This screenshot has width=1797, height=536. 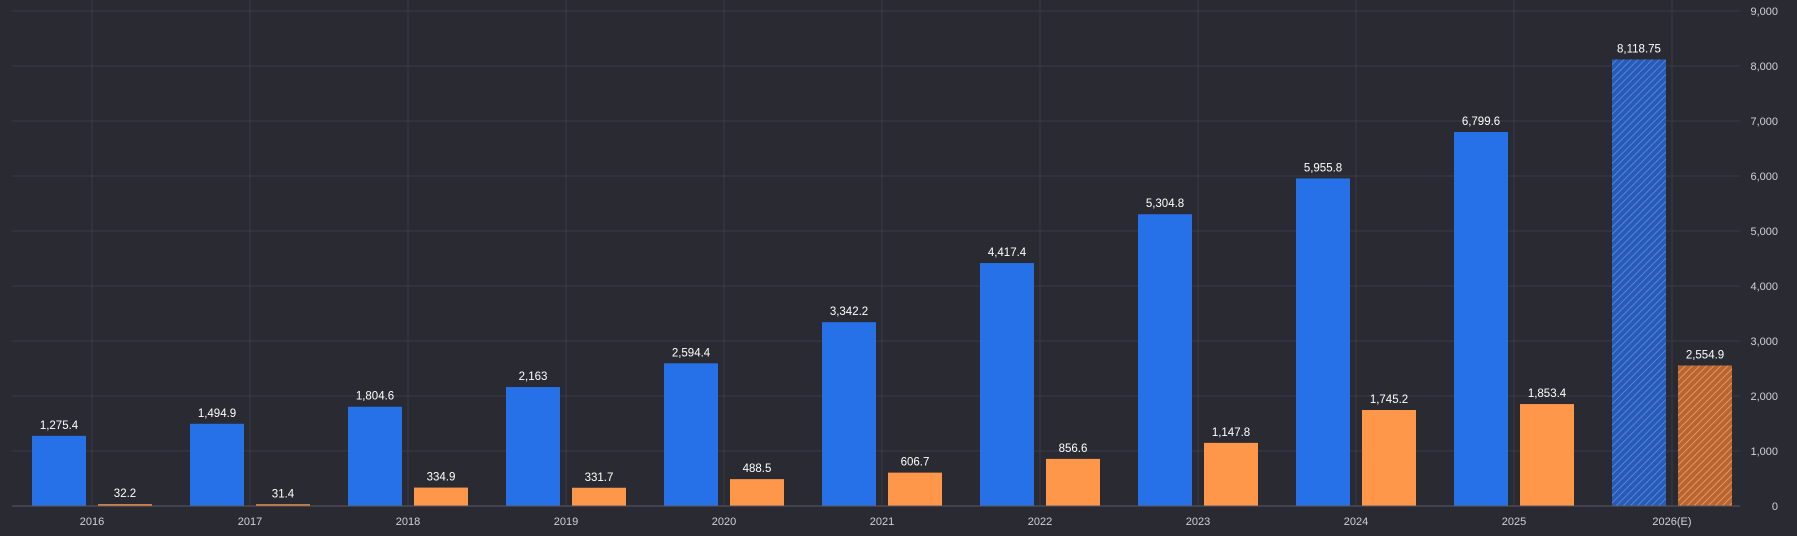 I want to click on x-tick-label: 2020, so click(x=724, y=522).